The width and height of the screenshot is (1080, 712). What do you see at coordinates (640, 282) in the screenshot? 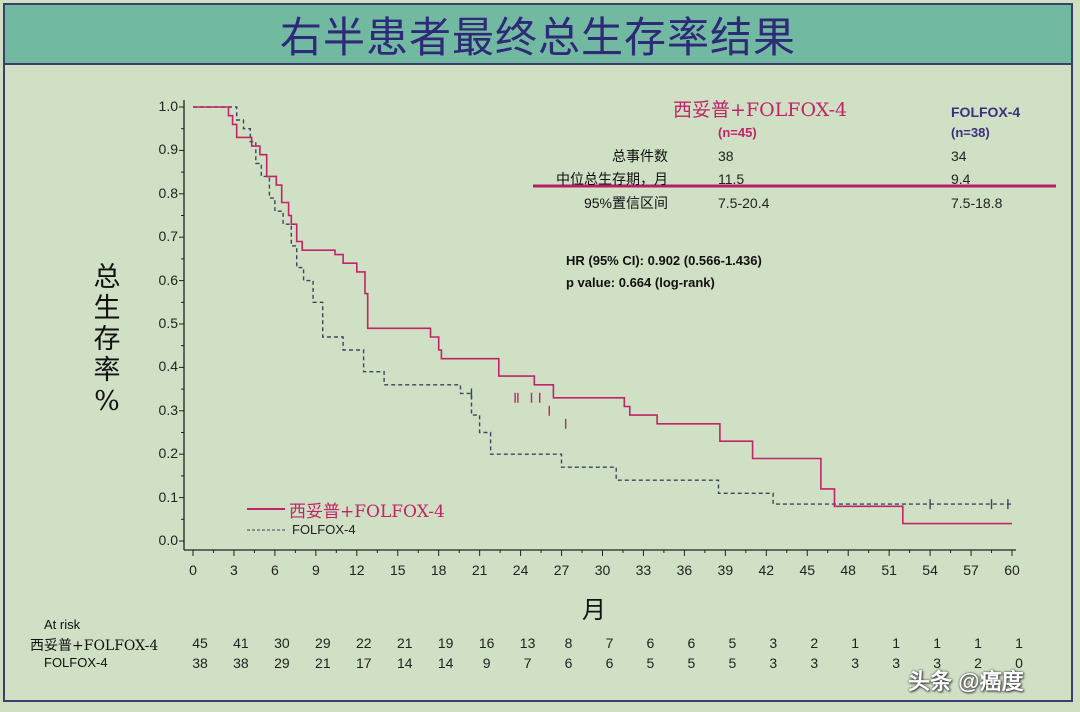
I see `p-value: p value: 0.664 (log-rank)` at bounding box center [640, 282].